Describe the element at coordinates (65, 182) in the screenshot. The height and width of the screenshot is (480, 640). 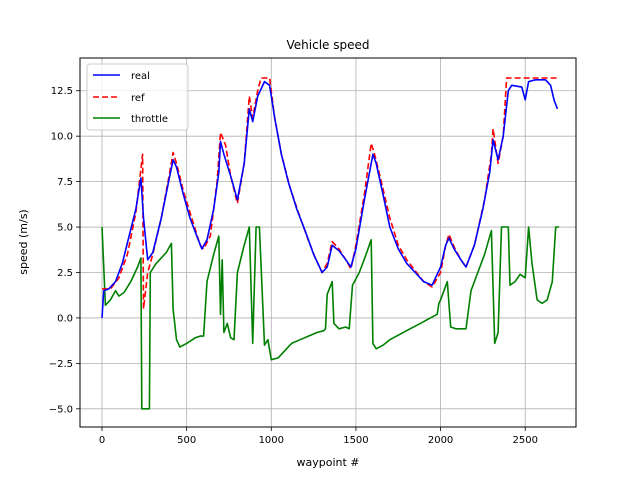
I see `y-tick-label: 7.5` at that location.